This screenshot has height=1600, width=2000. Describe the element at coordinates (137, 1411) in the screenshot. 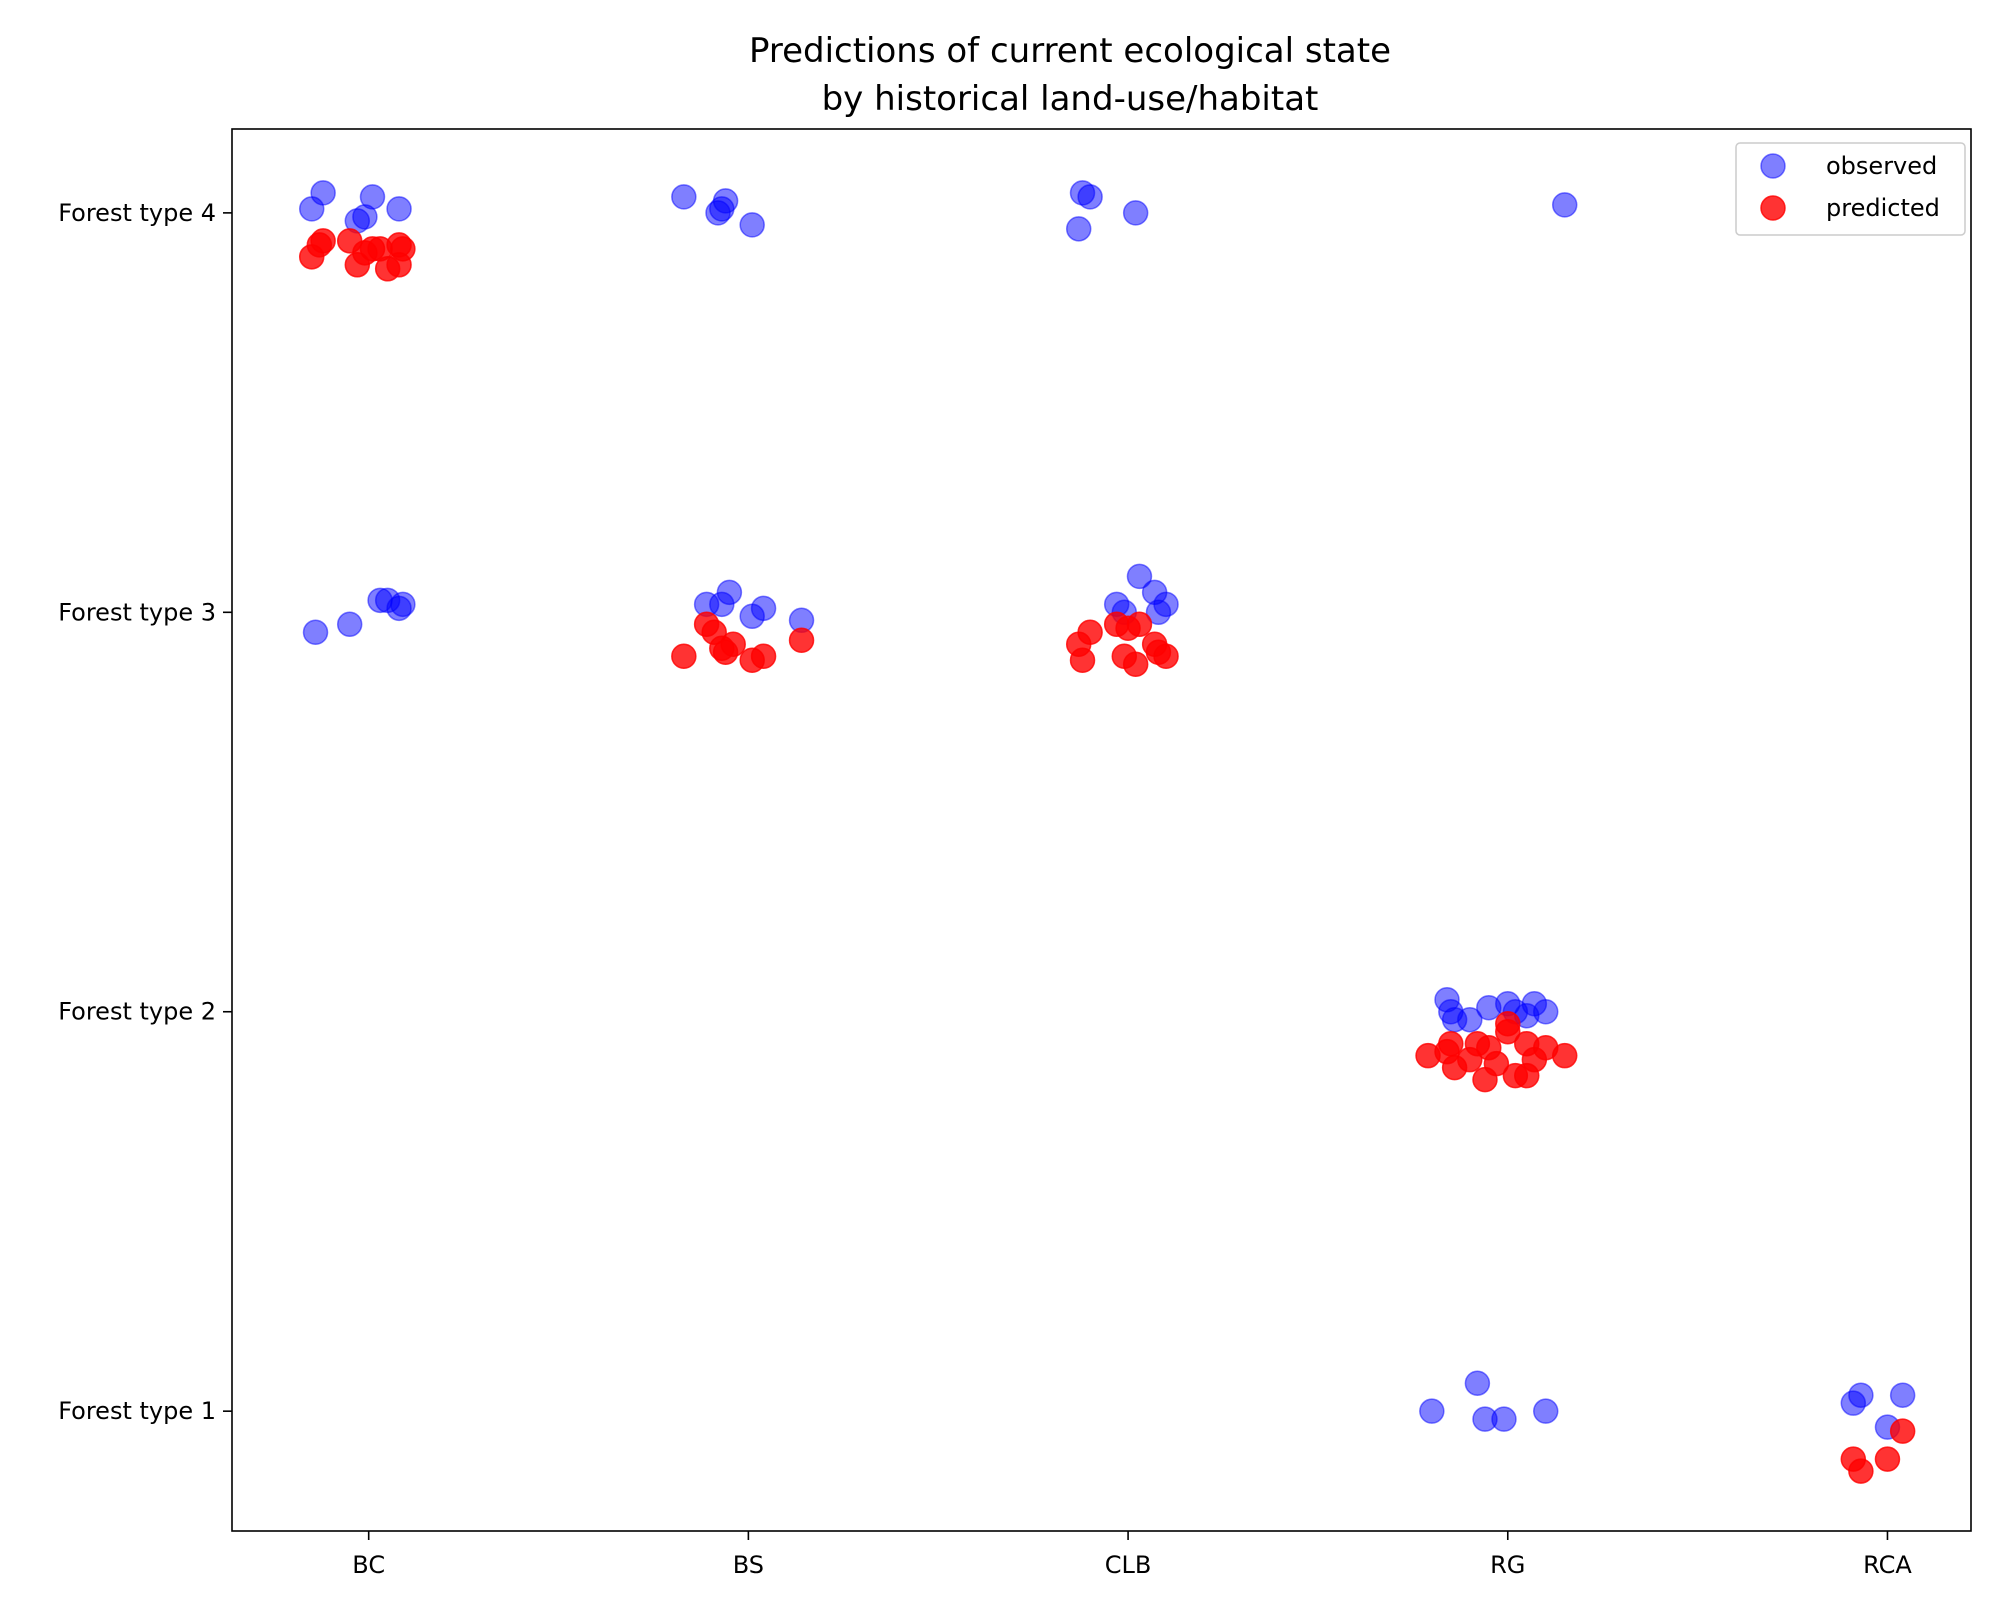

I see `y-tick-label: Forest type 1` at that location.